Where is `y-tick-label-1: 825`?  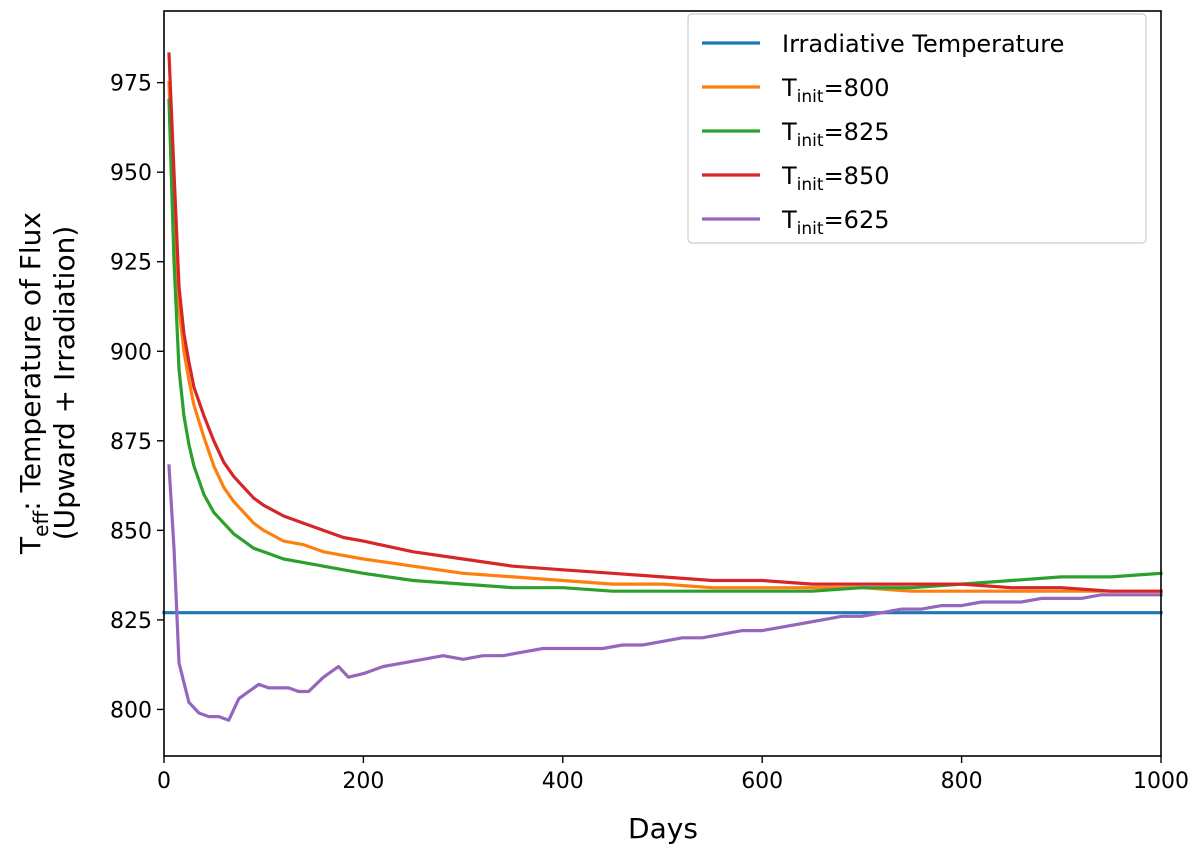 y-tick-label-1: 825 is located at coordinates (131, 621).